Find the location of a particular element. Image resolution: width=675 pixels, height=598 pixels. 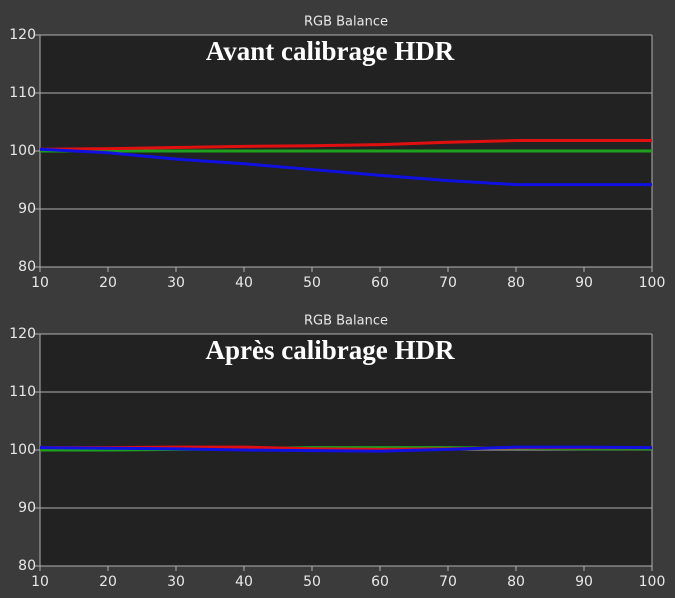

annotation: Après calibrage HDR is located at coordinates (330, 350).